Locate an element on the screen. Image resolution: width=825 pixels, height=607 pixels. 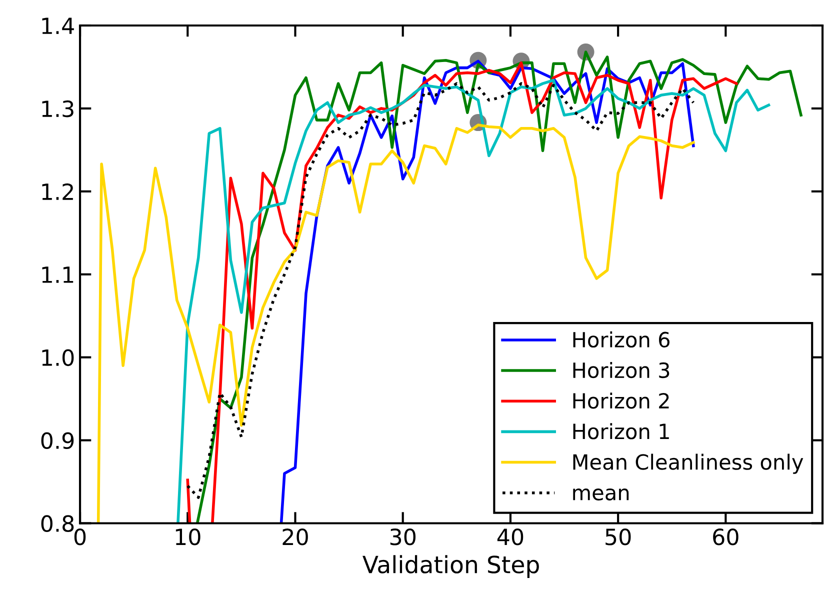
legend-label: Horizon 2 is located at coordinates (621, 400).